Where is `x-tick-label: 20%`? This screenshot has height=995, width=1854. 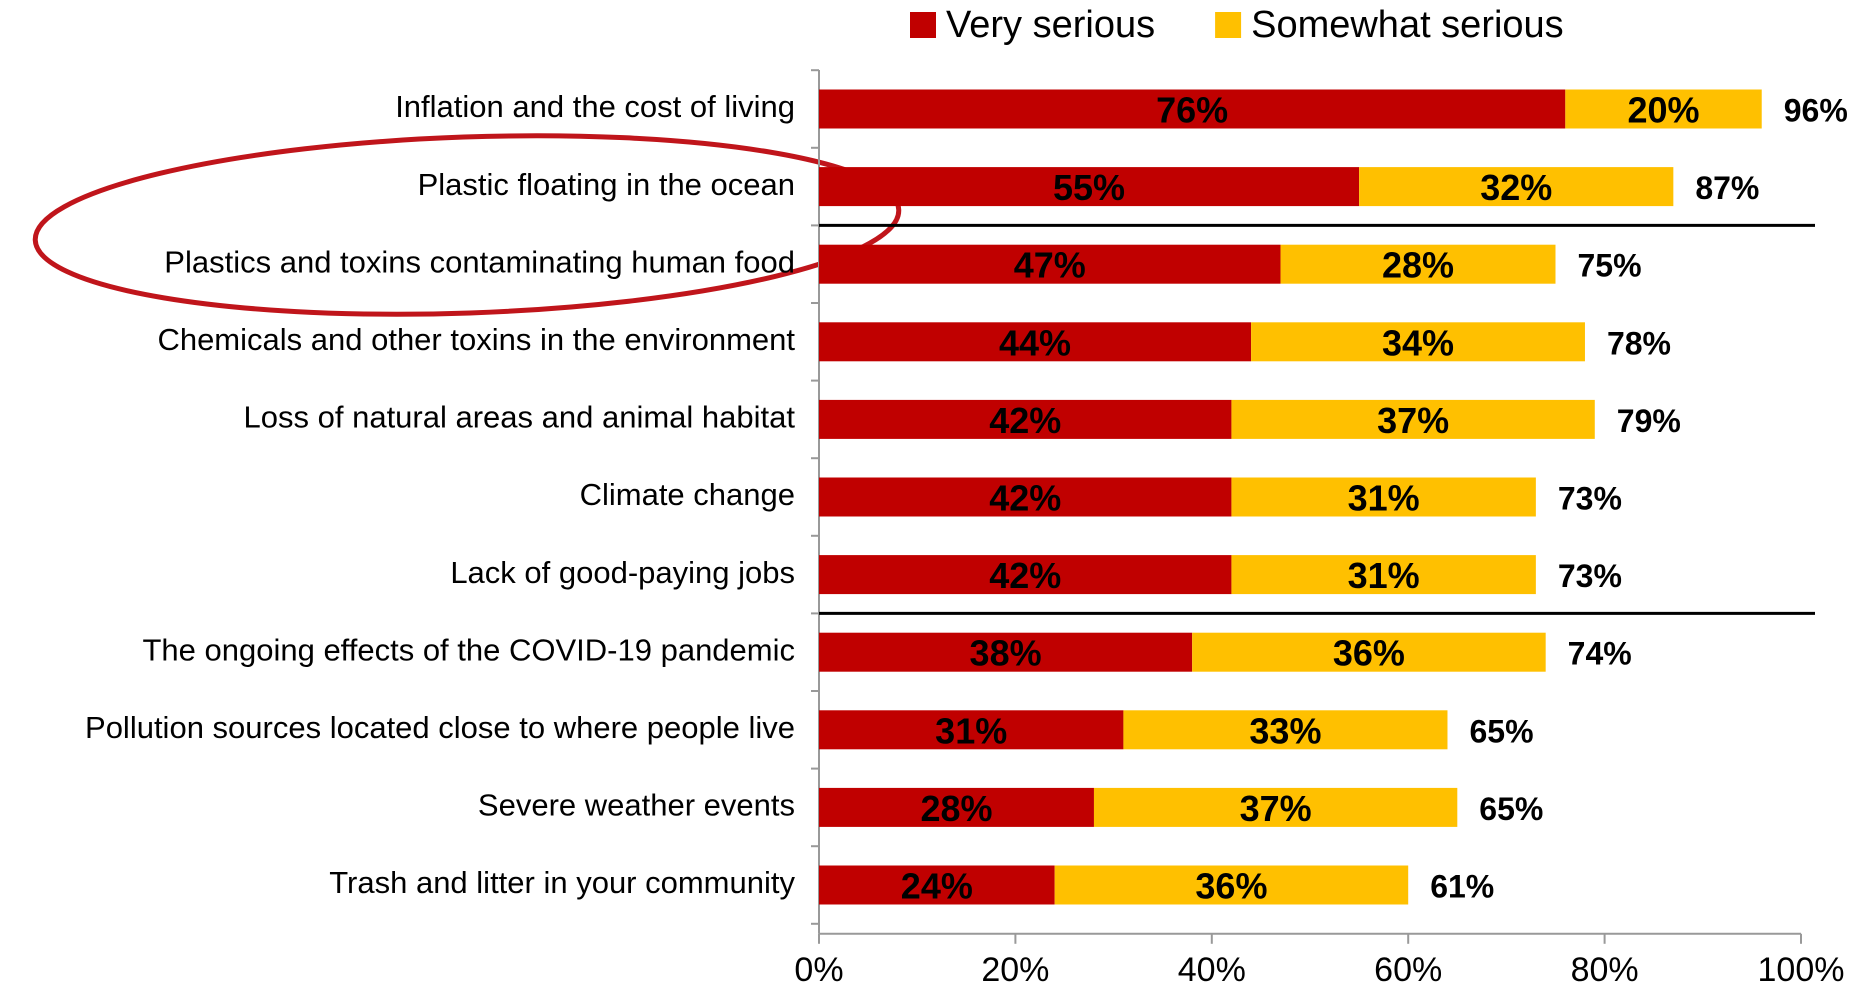 x-tick-label: 20% is located at coordinates (1015, 970).